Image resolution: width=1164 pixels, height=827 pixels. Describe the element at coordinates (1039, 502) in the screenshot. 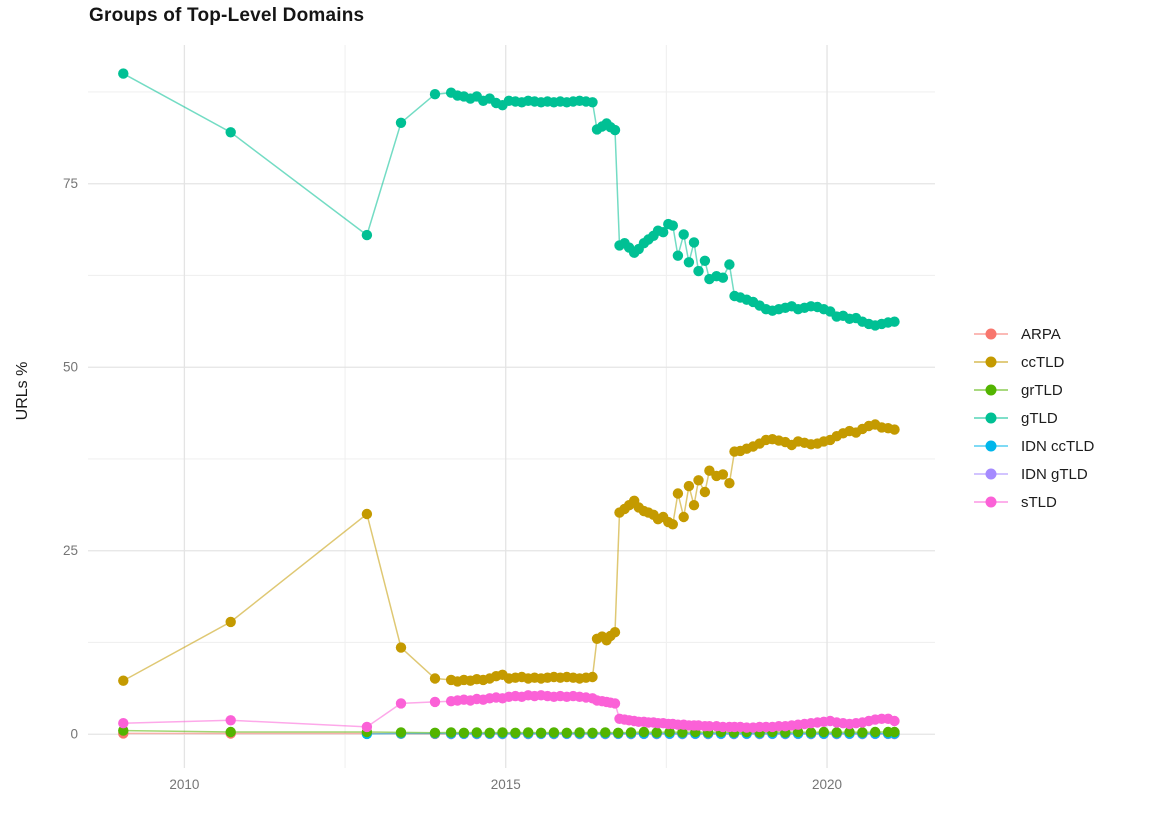

I see `legend-label: sTLD` at that location.